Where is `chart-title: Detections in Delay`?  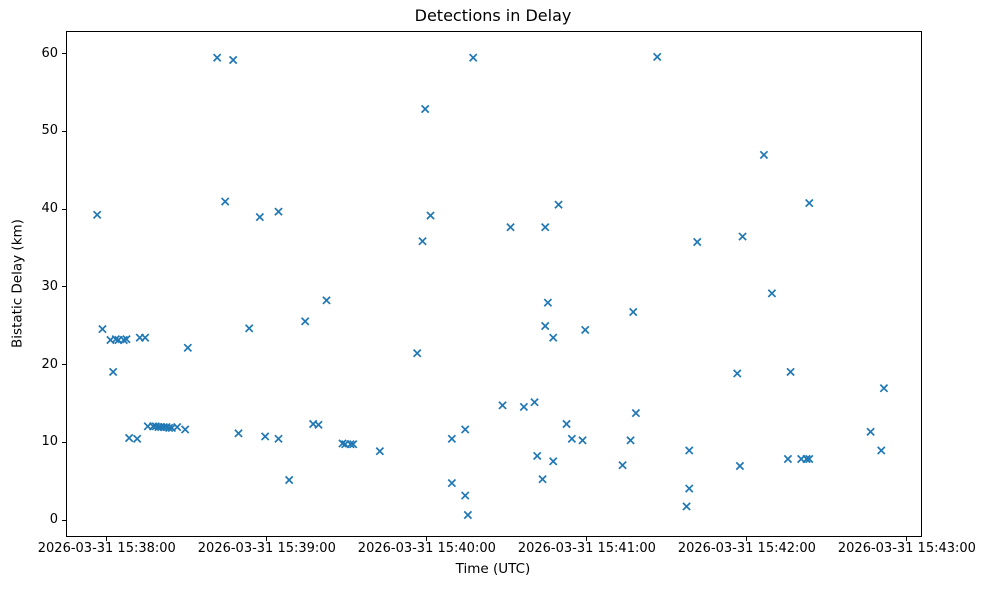 chart-title: Detections in Delay is located at coordinates (493, 15).